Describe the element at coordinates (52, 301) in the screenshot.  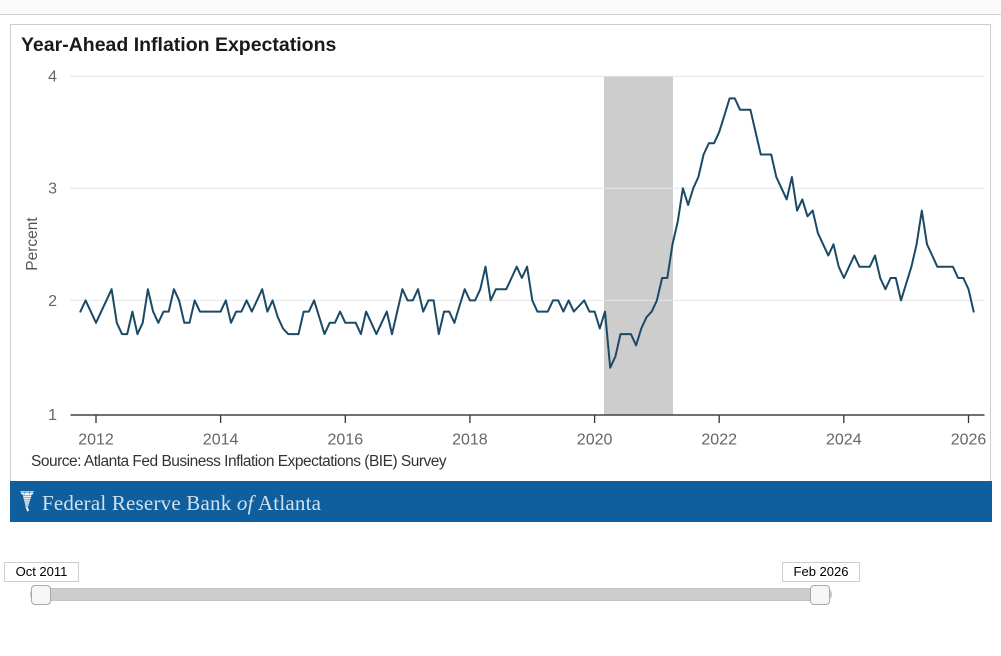
I see `svg-text: 2` at that location.